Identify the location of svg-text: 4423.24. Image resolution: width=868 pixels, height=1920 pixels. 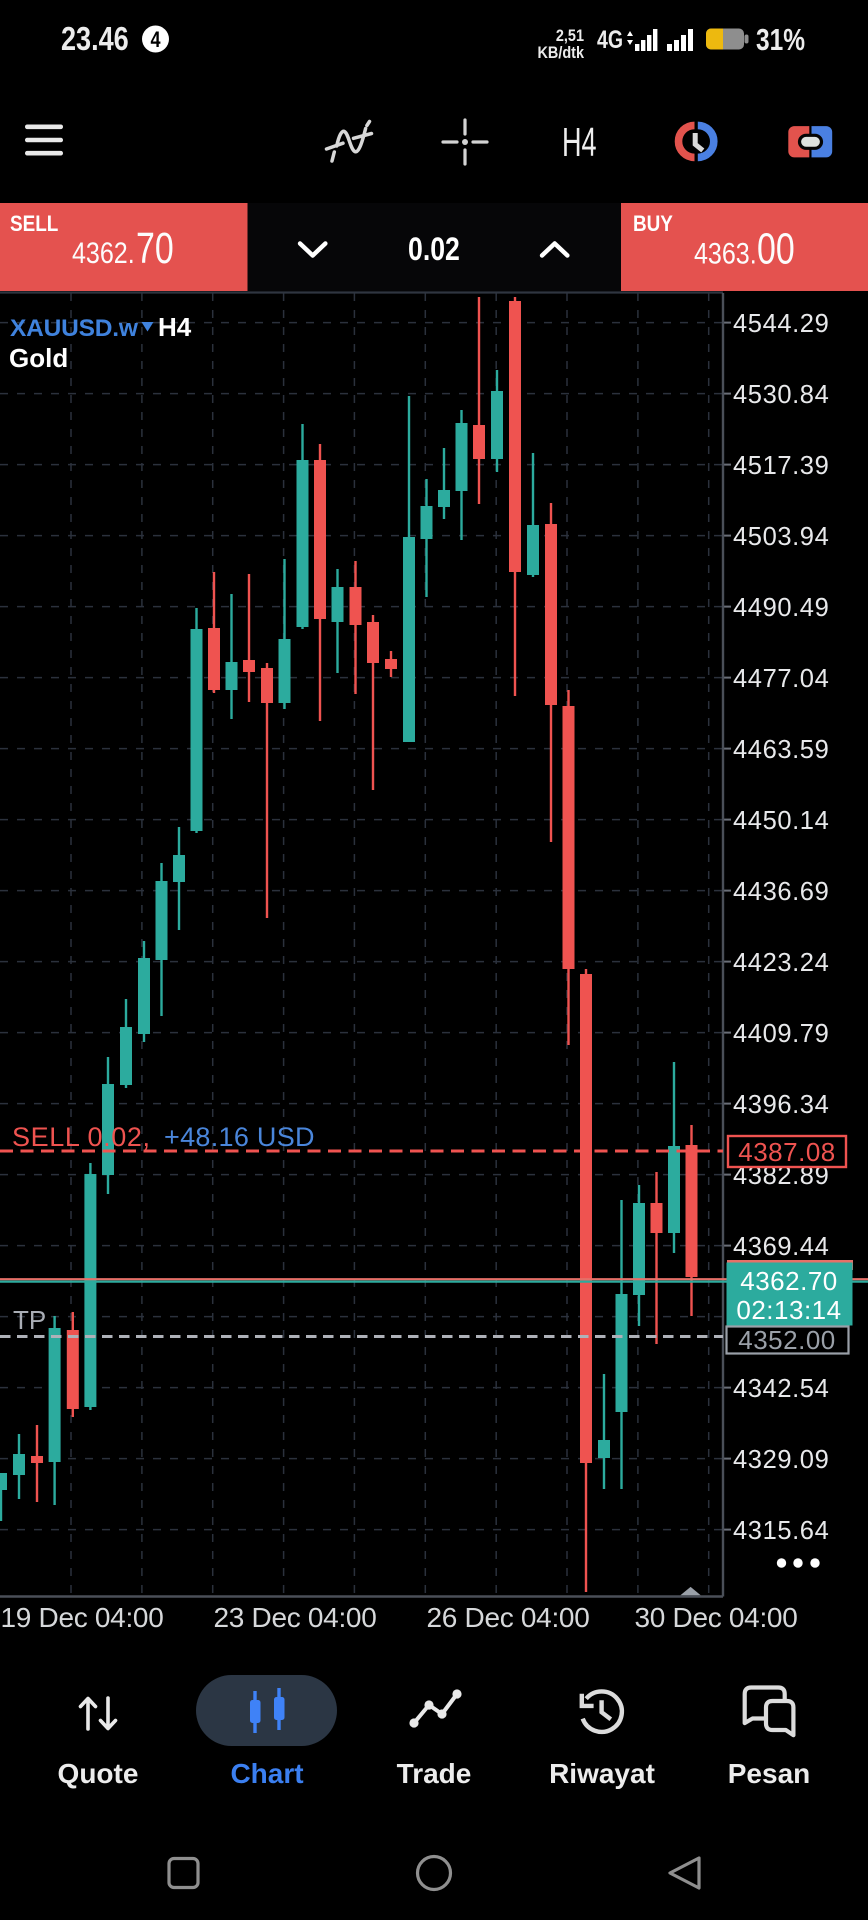
(781, 963).